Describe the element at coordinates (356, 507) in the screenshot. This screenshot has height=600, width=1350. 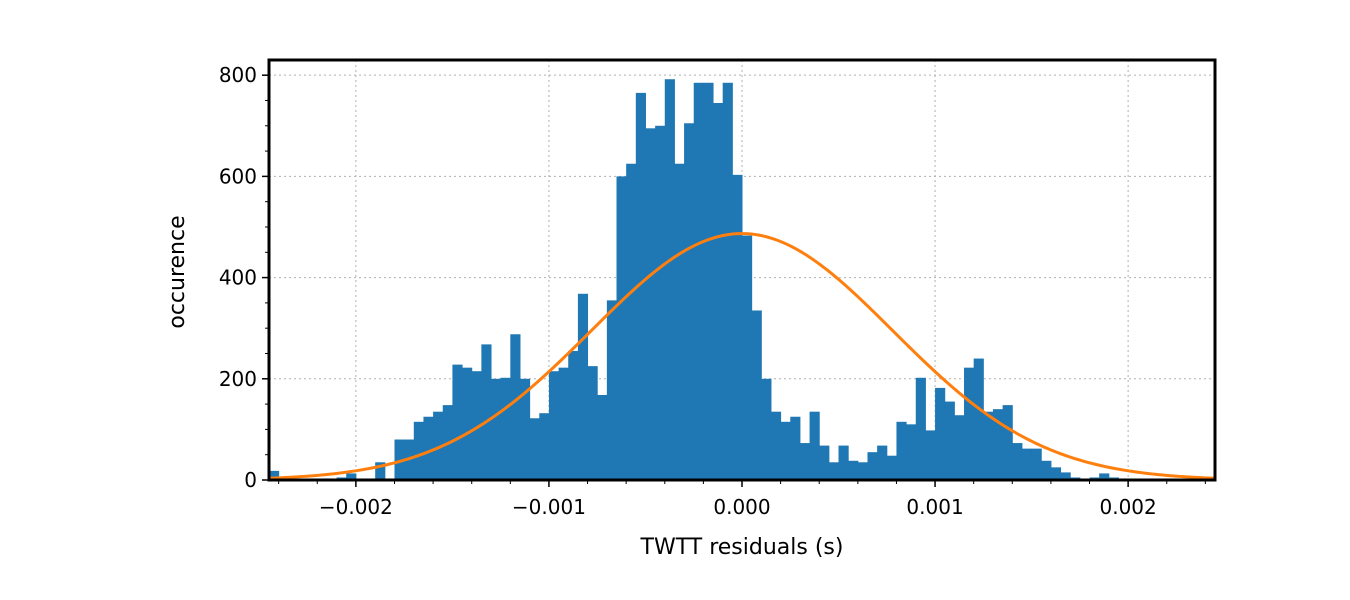
I see `x-tick-label: −0.002` at that location.